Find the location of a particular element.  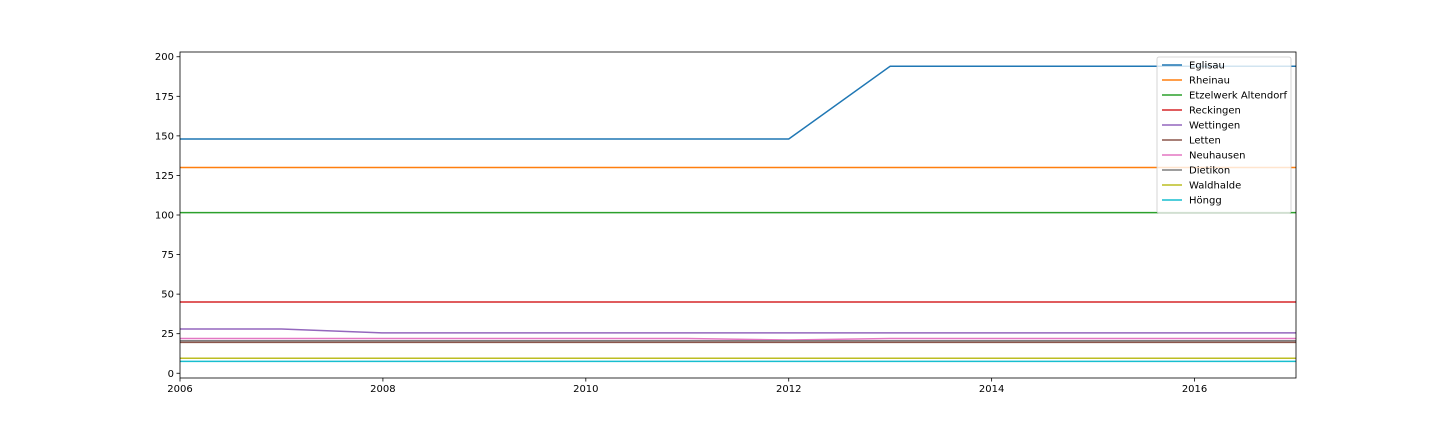

legend-label: Wettingen is located at coordinates (1214, 126).